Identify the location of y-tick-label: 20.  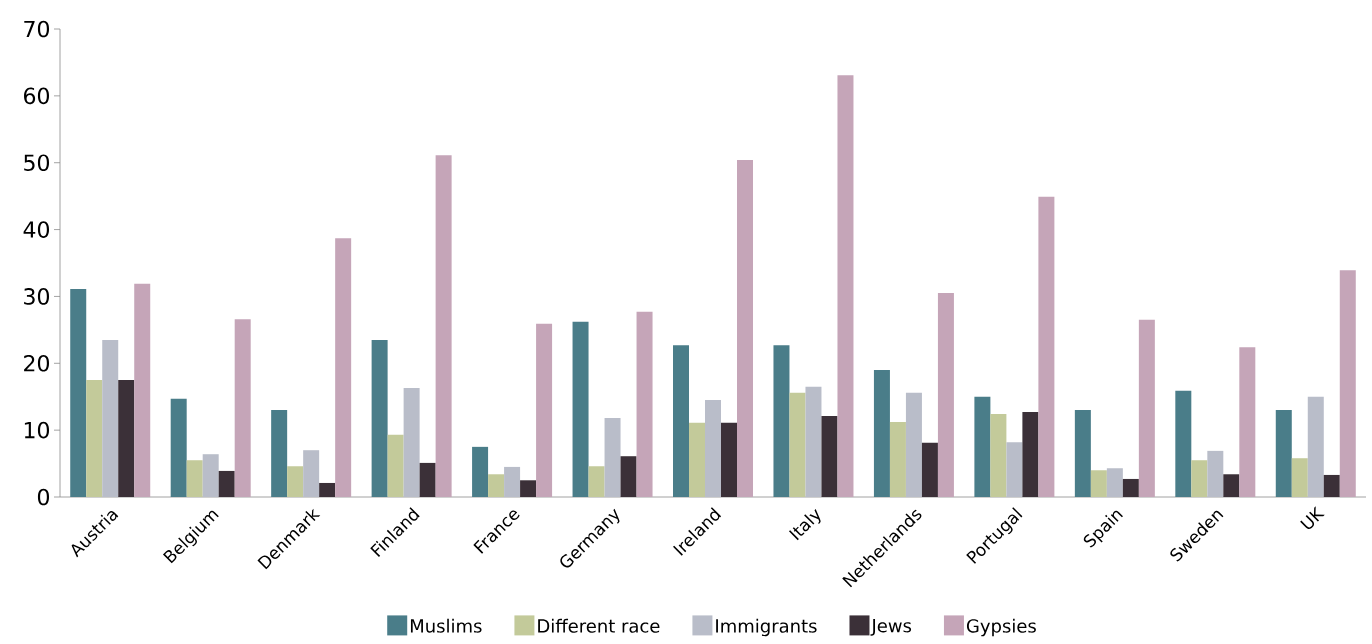
(37, 363).